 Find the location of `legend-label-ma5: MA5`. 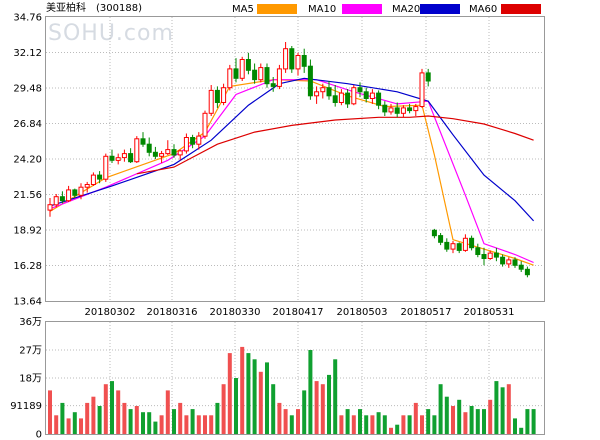

legend-label-ma5: MA5 is located at coordinates (243, 9).